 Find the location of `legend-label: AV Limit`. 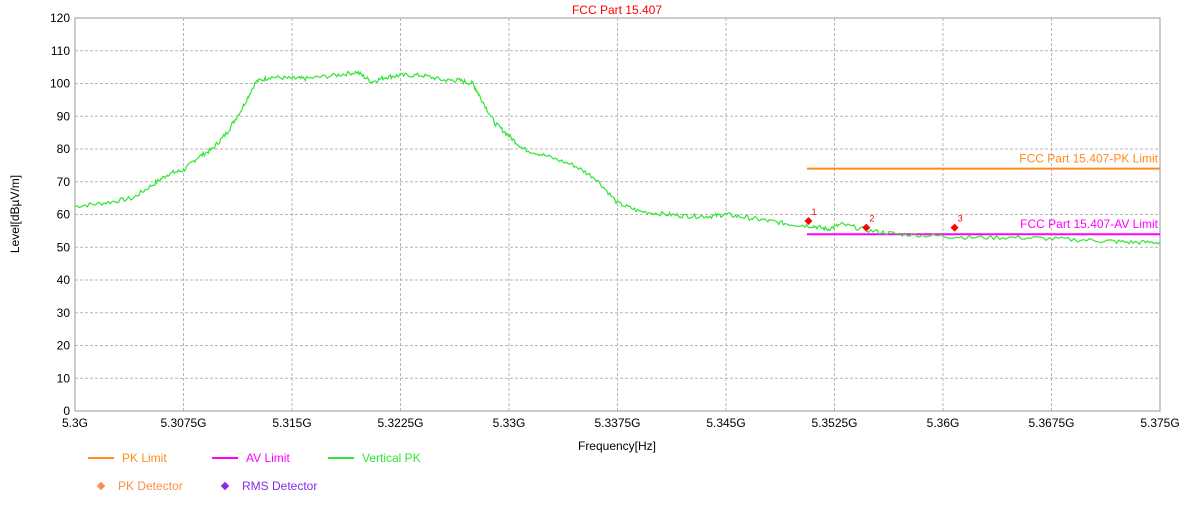

legend-label: AV Limit is located at coordinates (268, 458).